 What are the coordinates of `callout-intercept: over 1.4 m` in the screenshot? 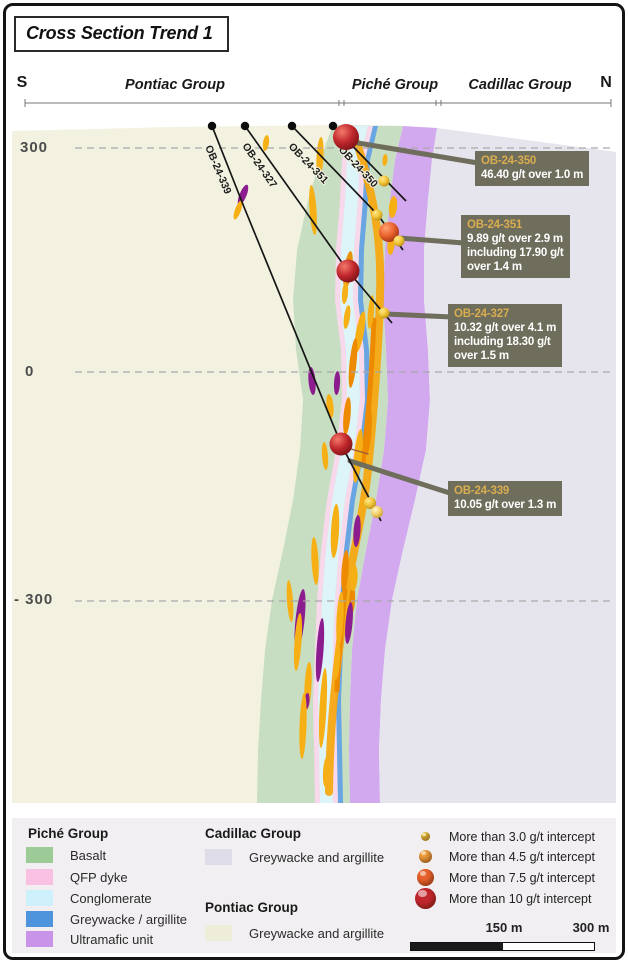 It's located at (494, 267).